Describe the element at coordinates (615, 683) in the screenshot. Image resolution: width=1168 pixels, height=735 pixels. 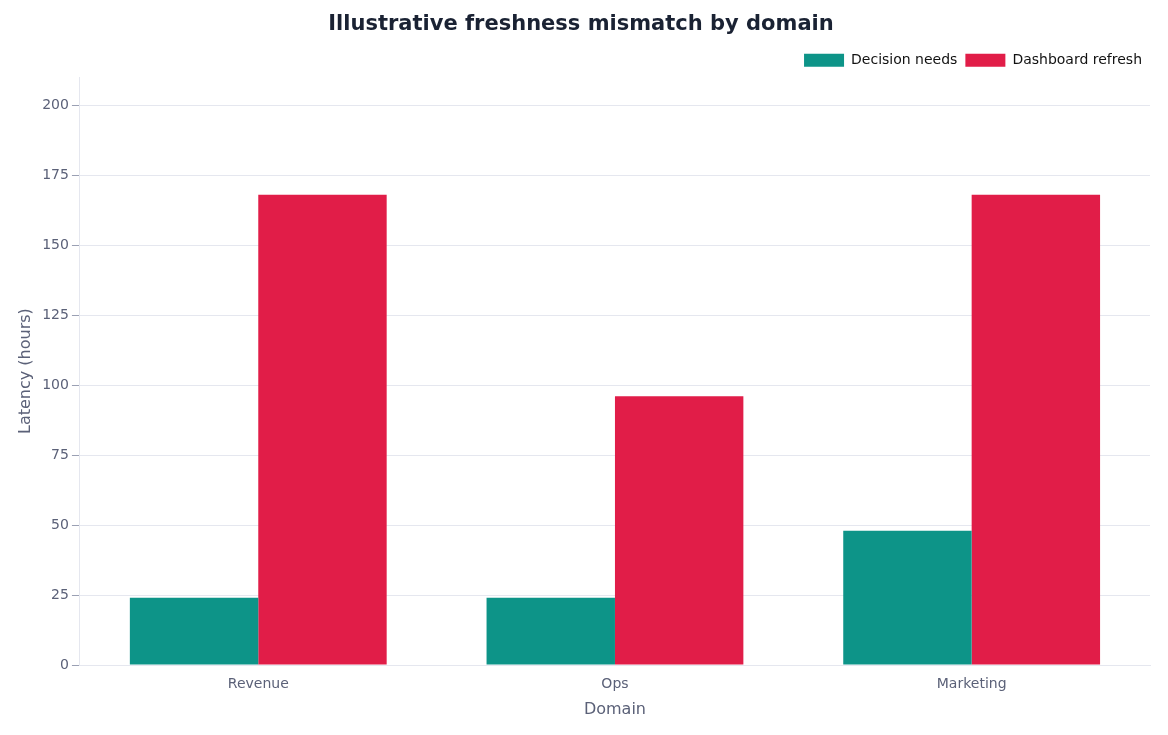
I see `x-tick-label: Ops` at that location.